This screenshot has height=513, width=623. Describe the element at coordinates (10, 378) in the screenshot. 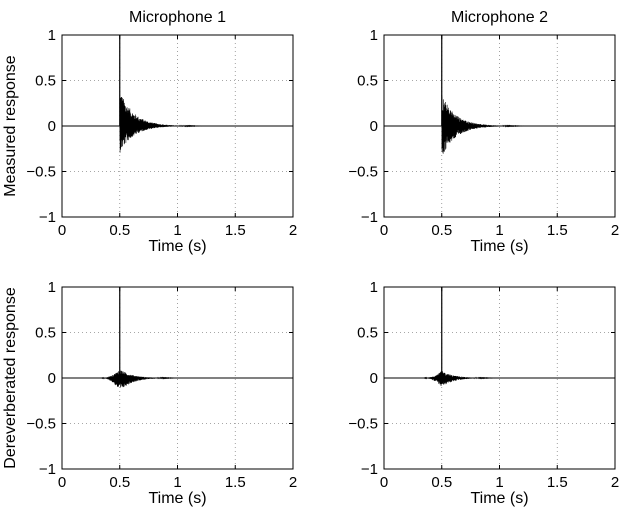

I see `y-axis-label: Dereverberated response` at that location.